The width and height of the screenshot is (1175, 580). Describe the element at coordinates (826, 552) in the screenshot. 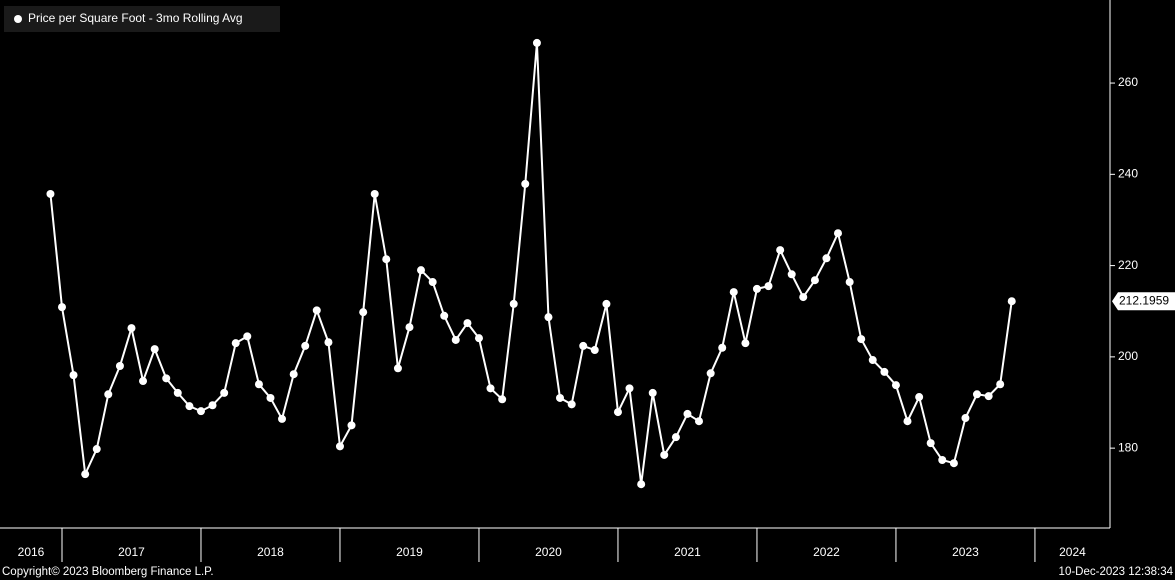

I see `x-tick-label: 2022` at that location.